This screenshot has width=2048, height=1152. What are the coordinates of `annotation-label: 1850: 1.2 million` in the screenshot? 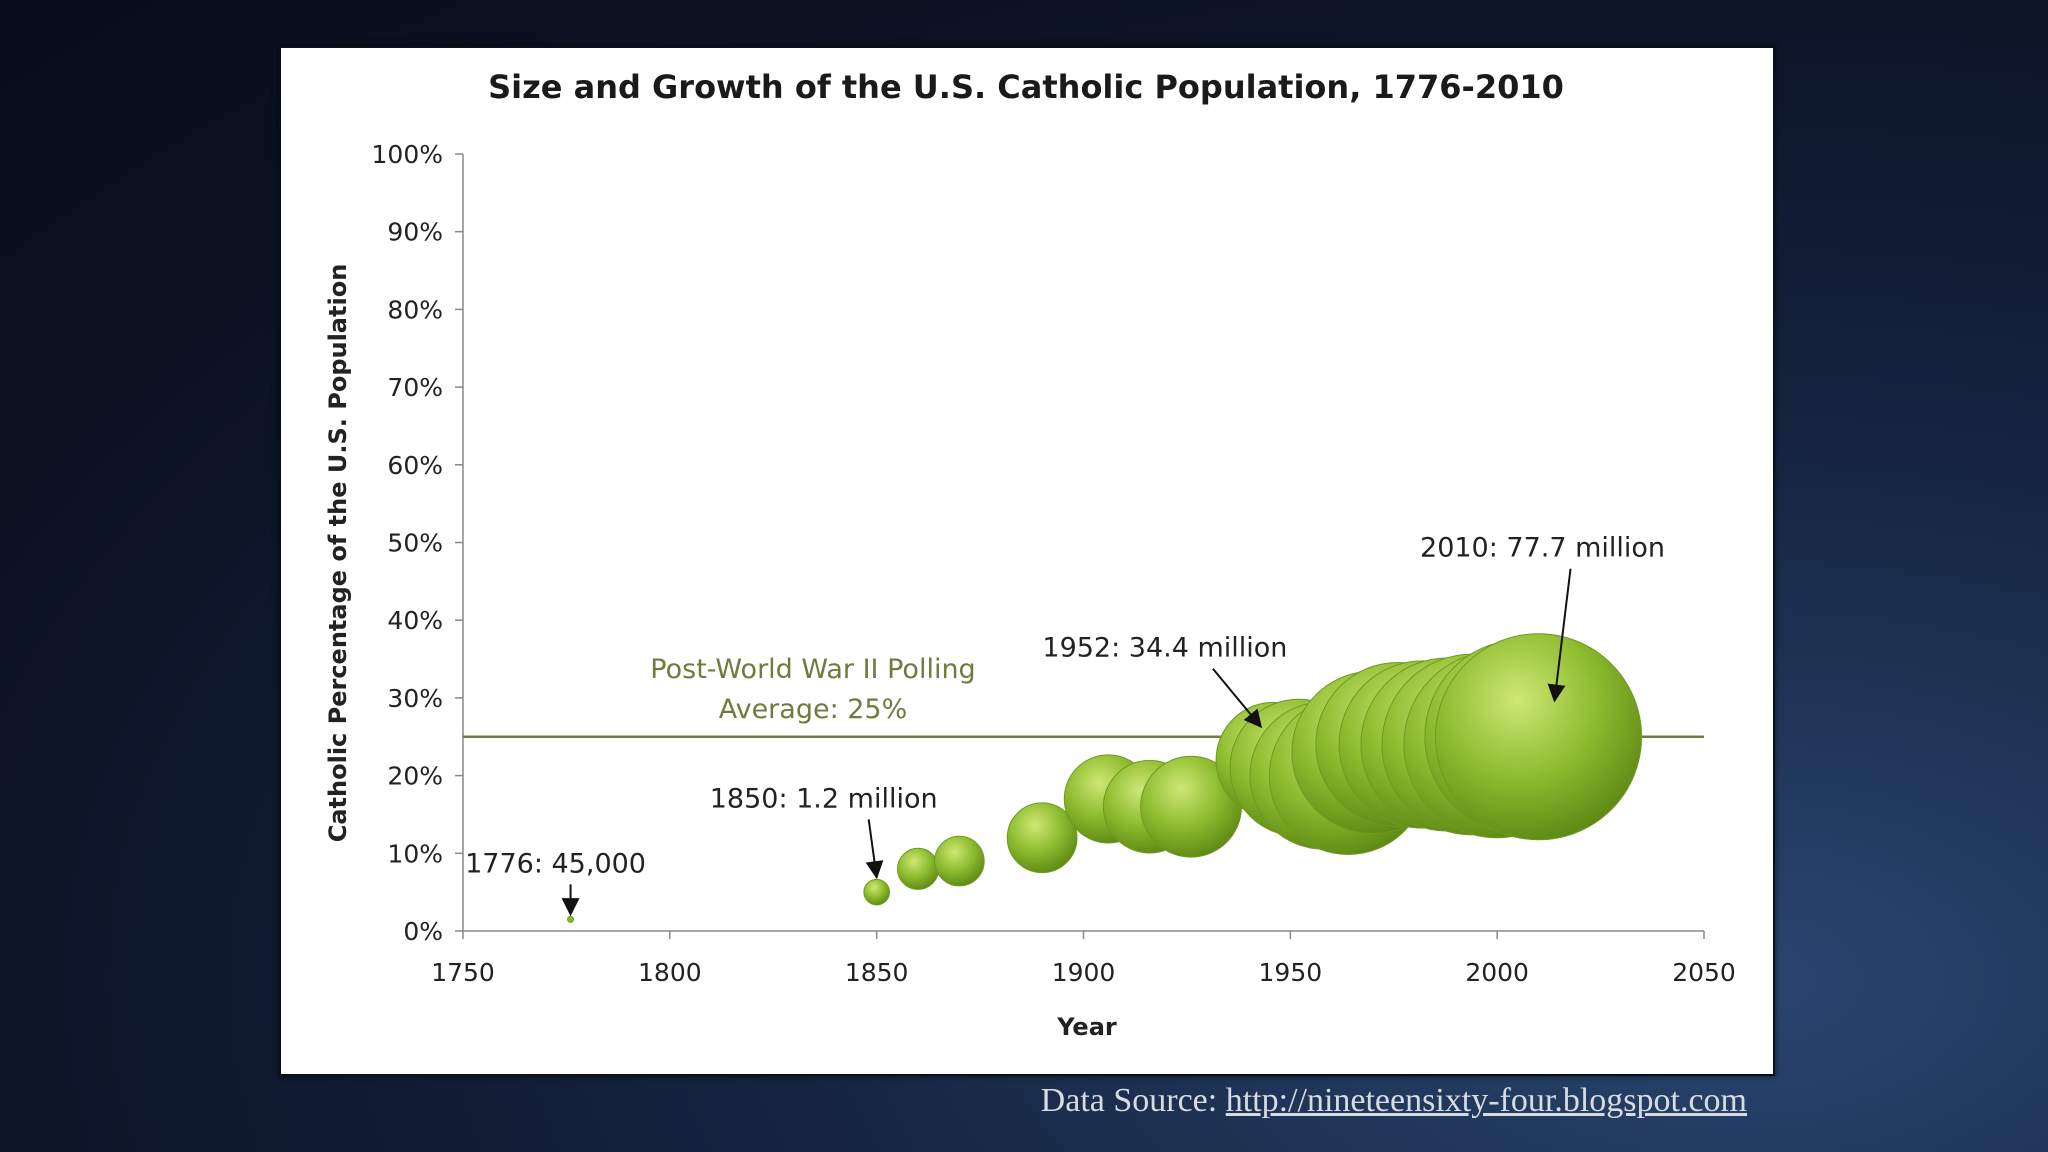 It's located at (824, 798).